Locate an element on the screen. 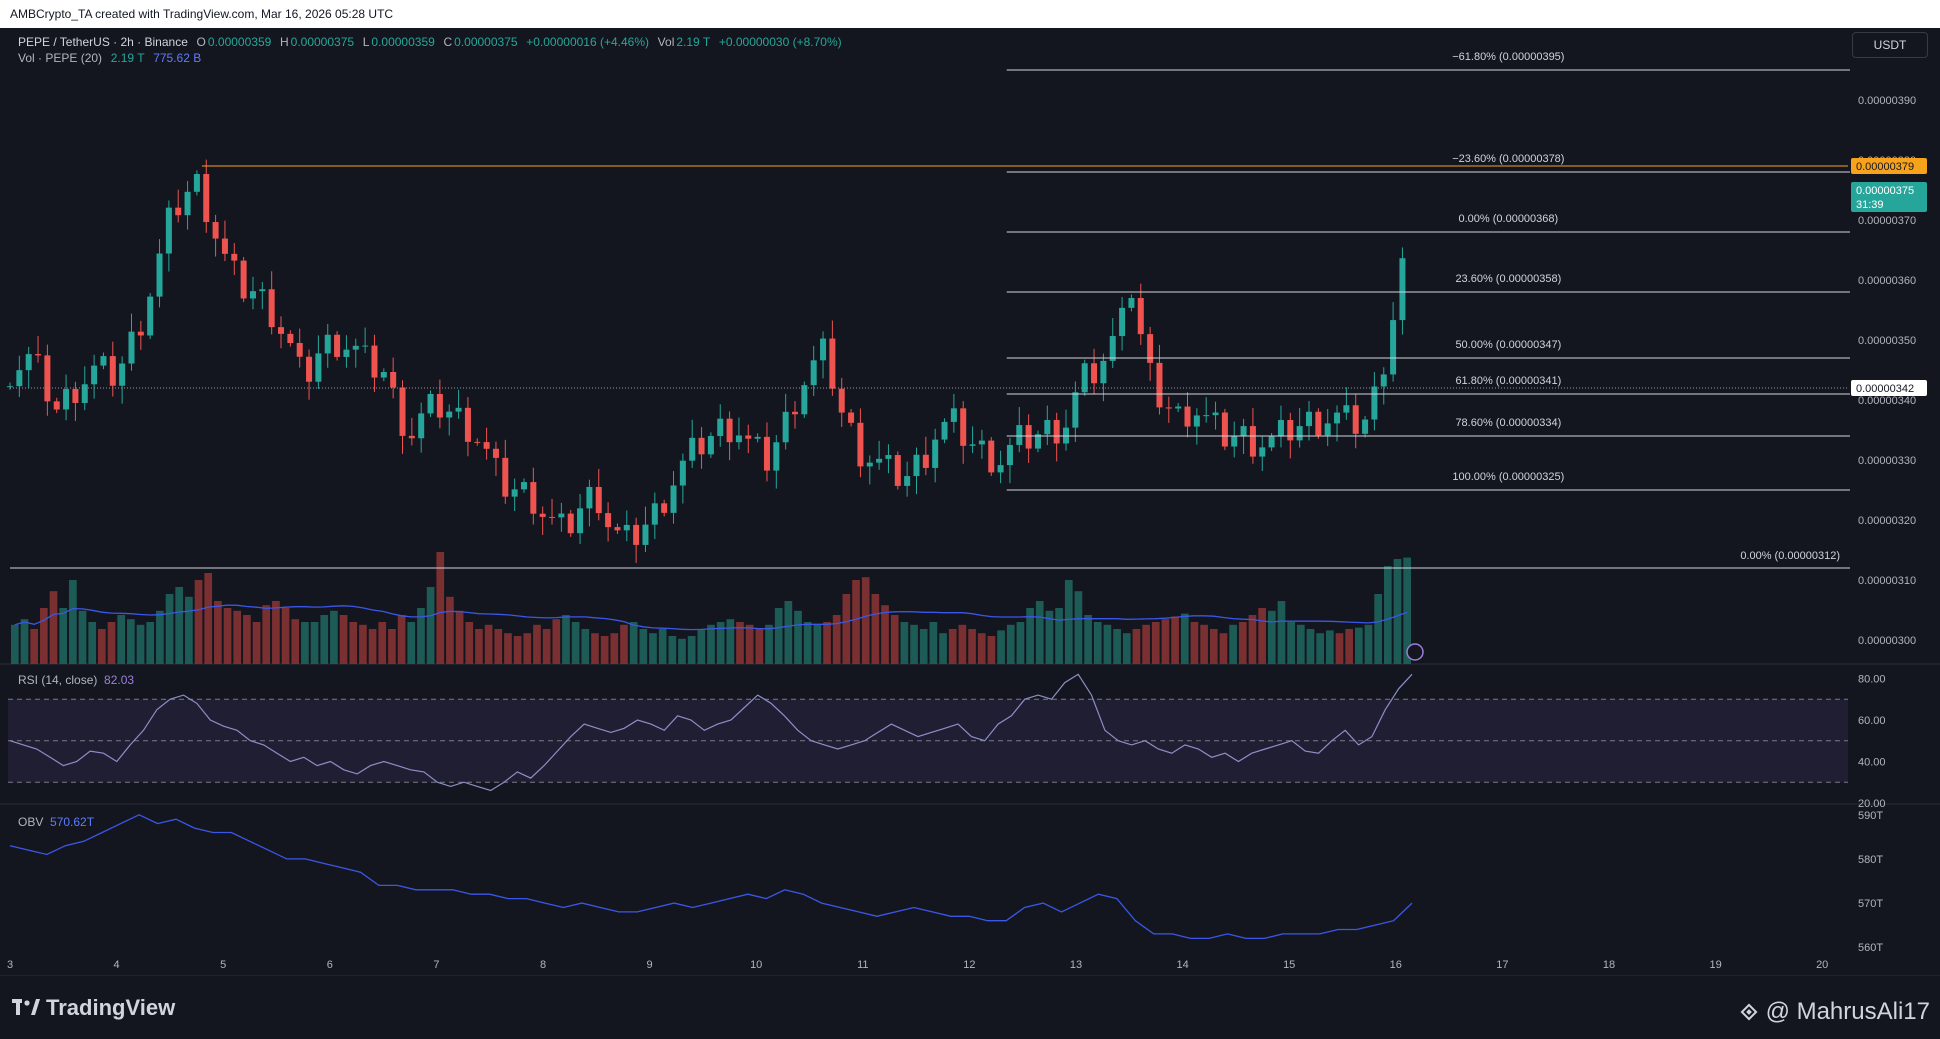 This screenshot has height=1039, width=1940. fib-level-label: 61.80% (0.00000341) is located at coordinates (1508, 381).